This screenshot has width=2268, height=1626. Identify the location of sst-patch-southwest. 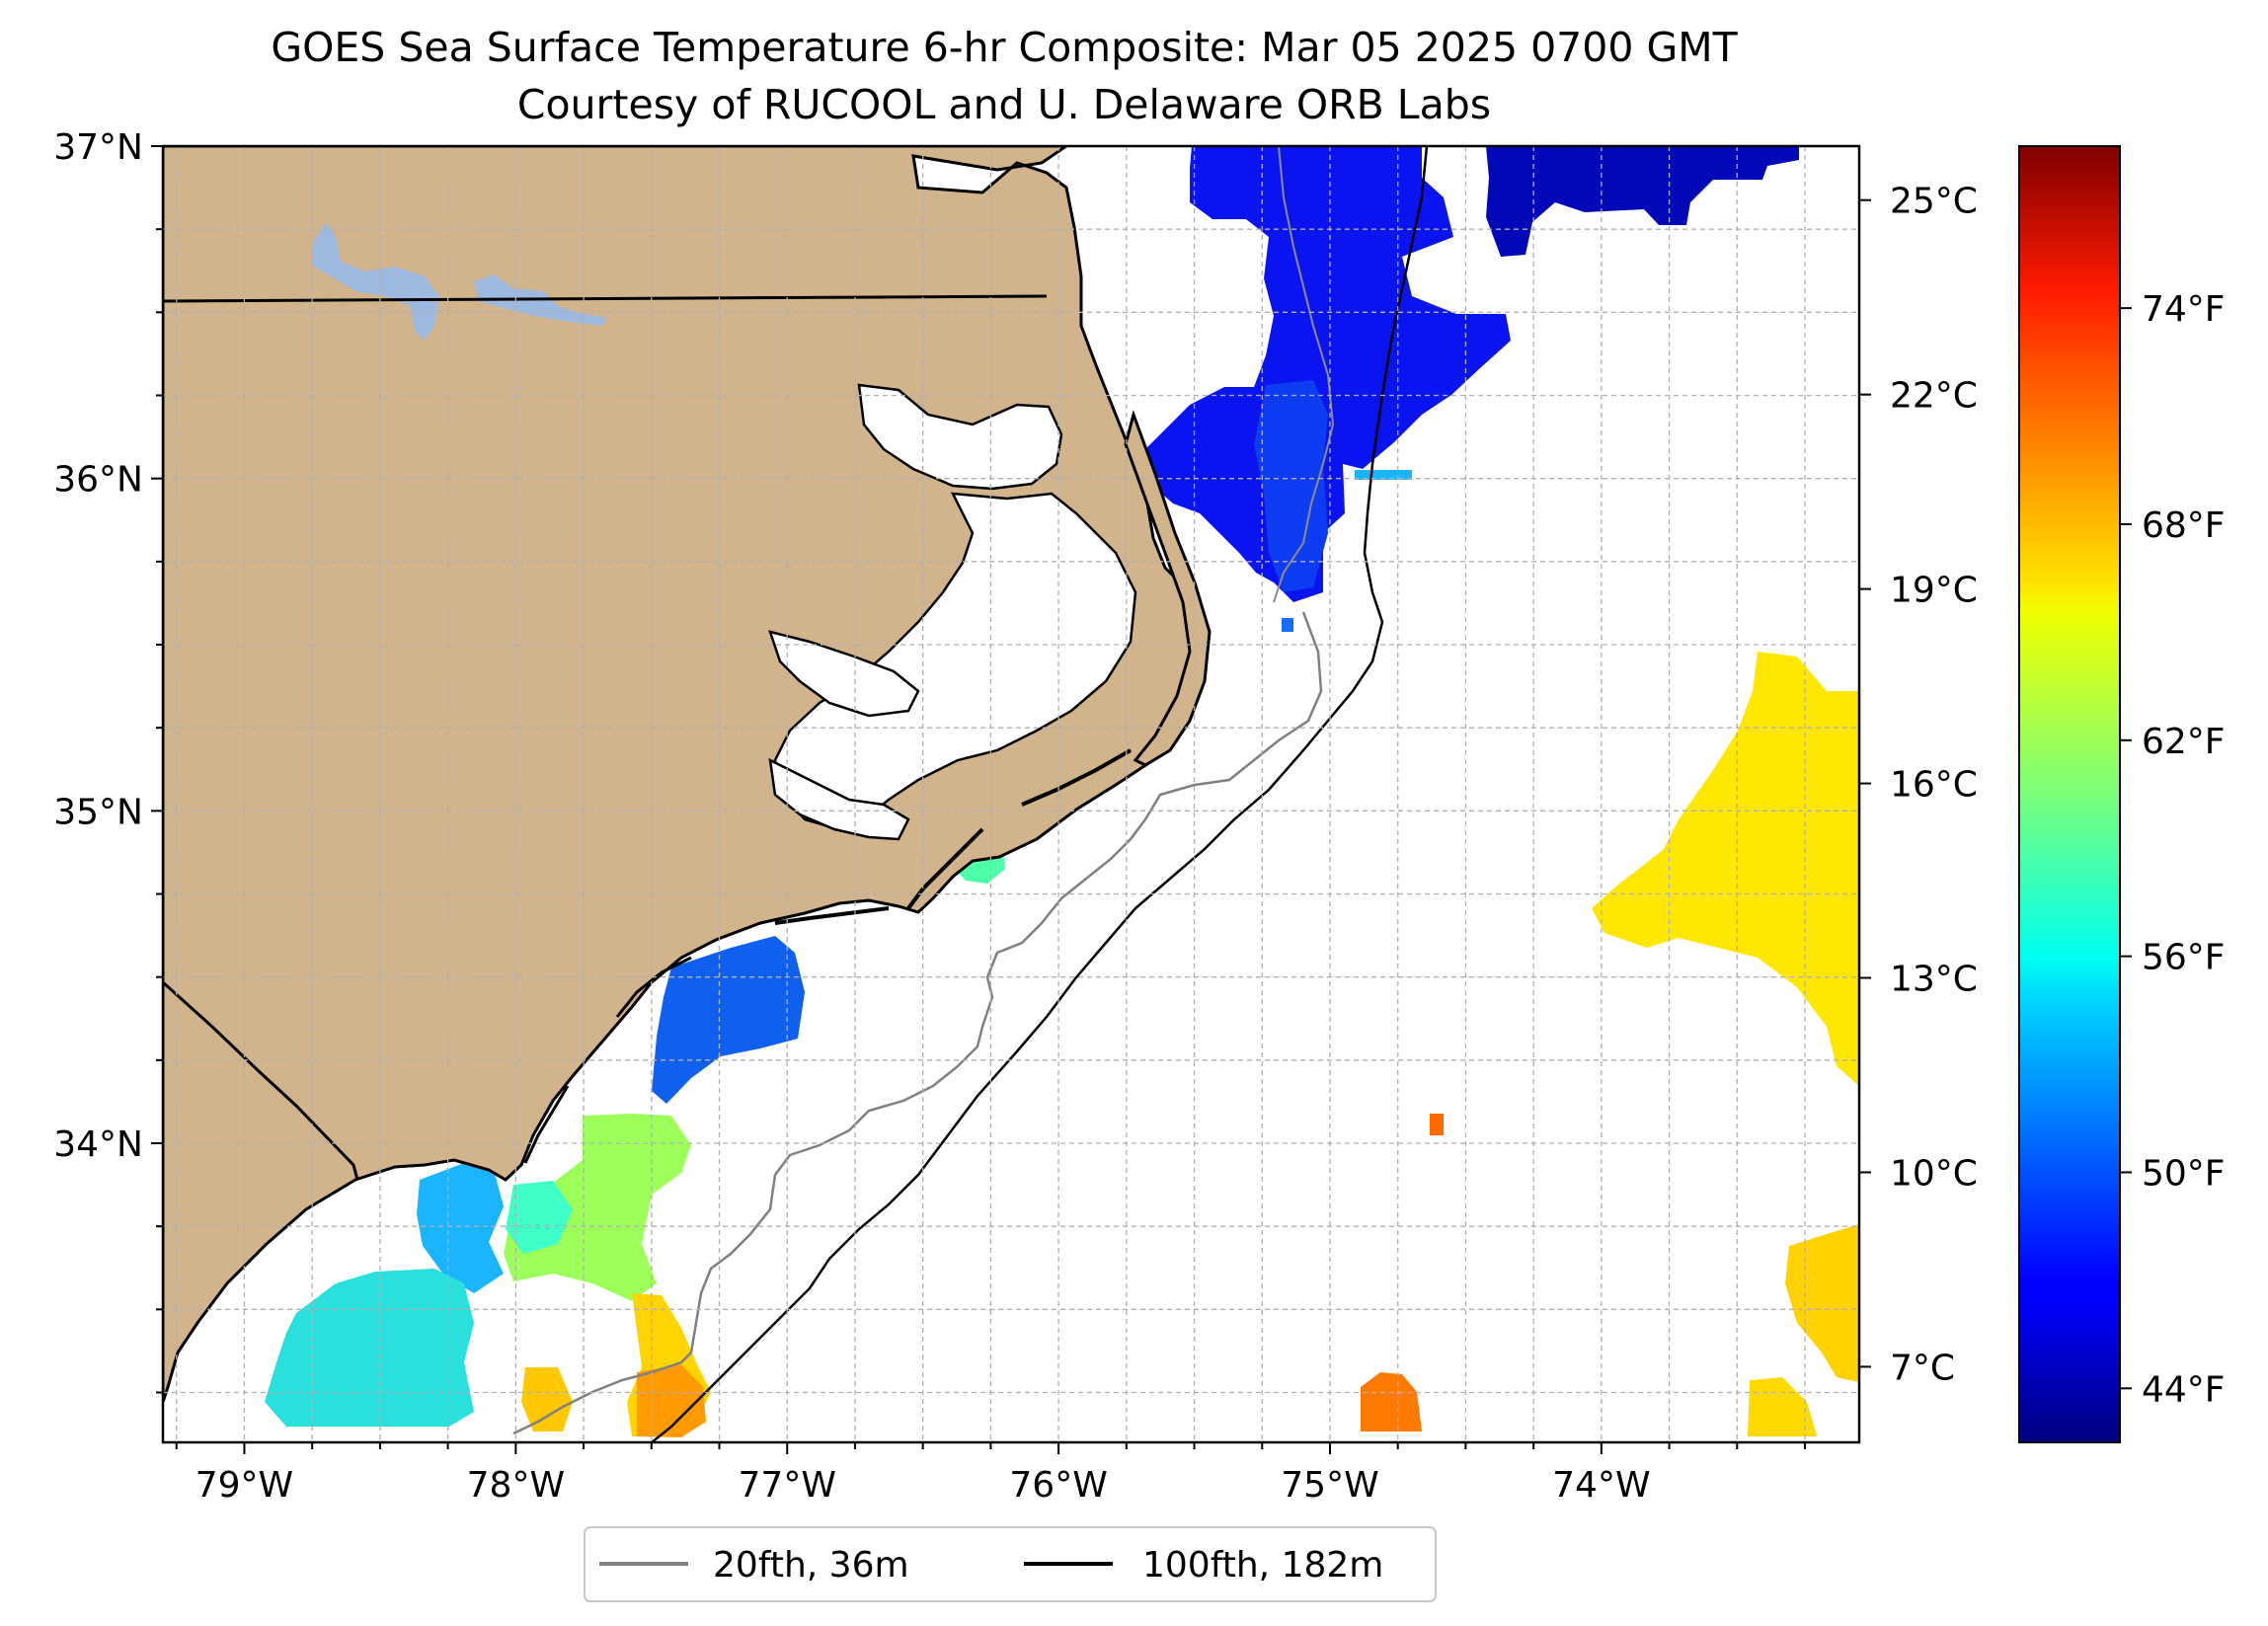
(369, 1348).